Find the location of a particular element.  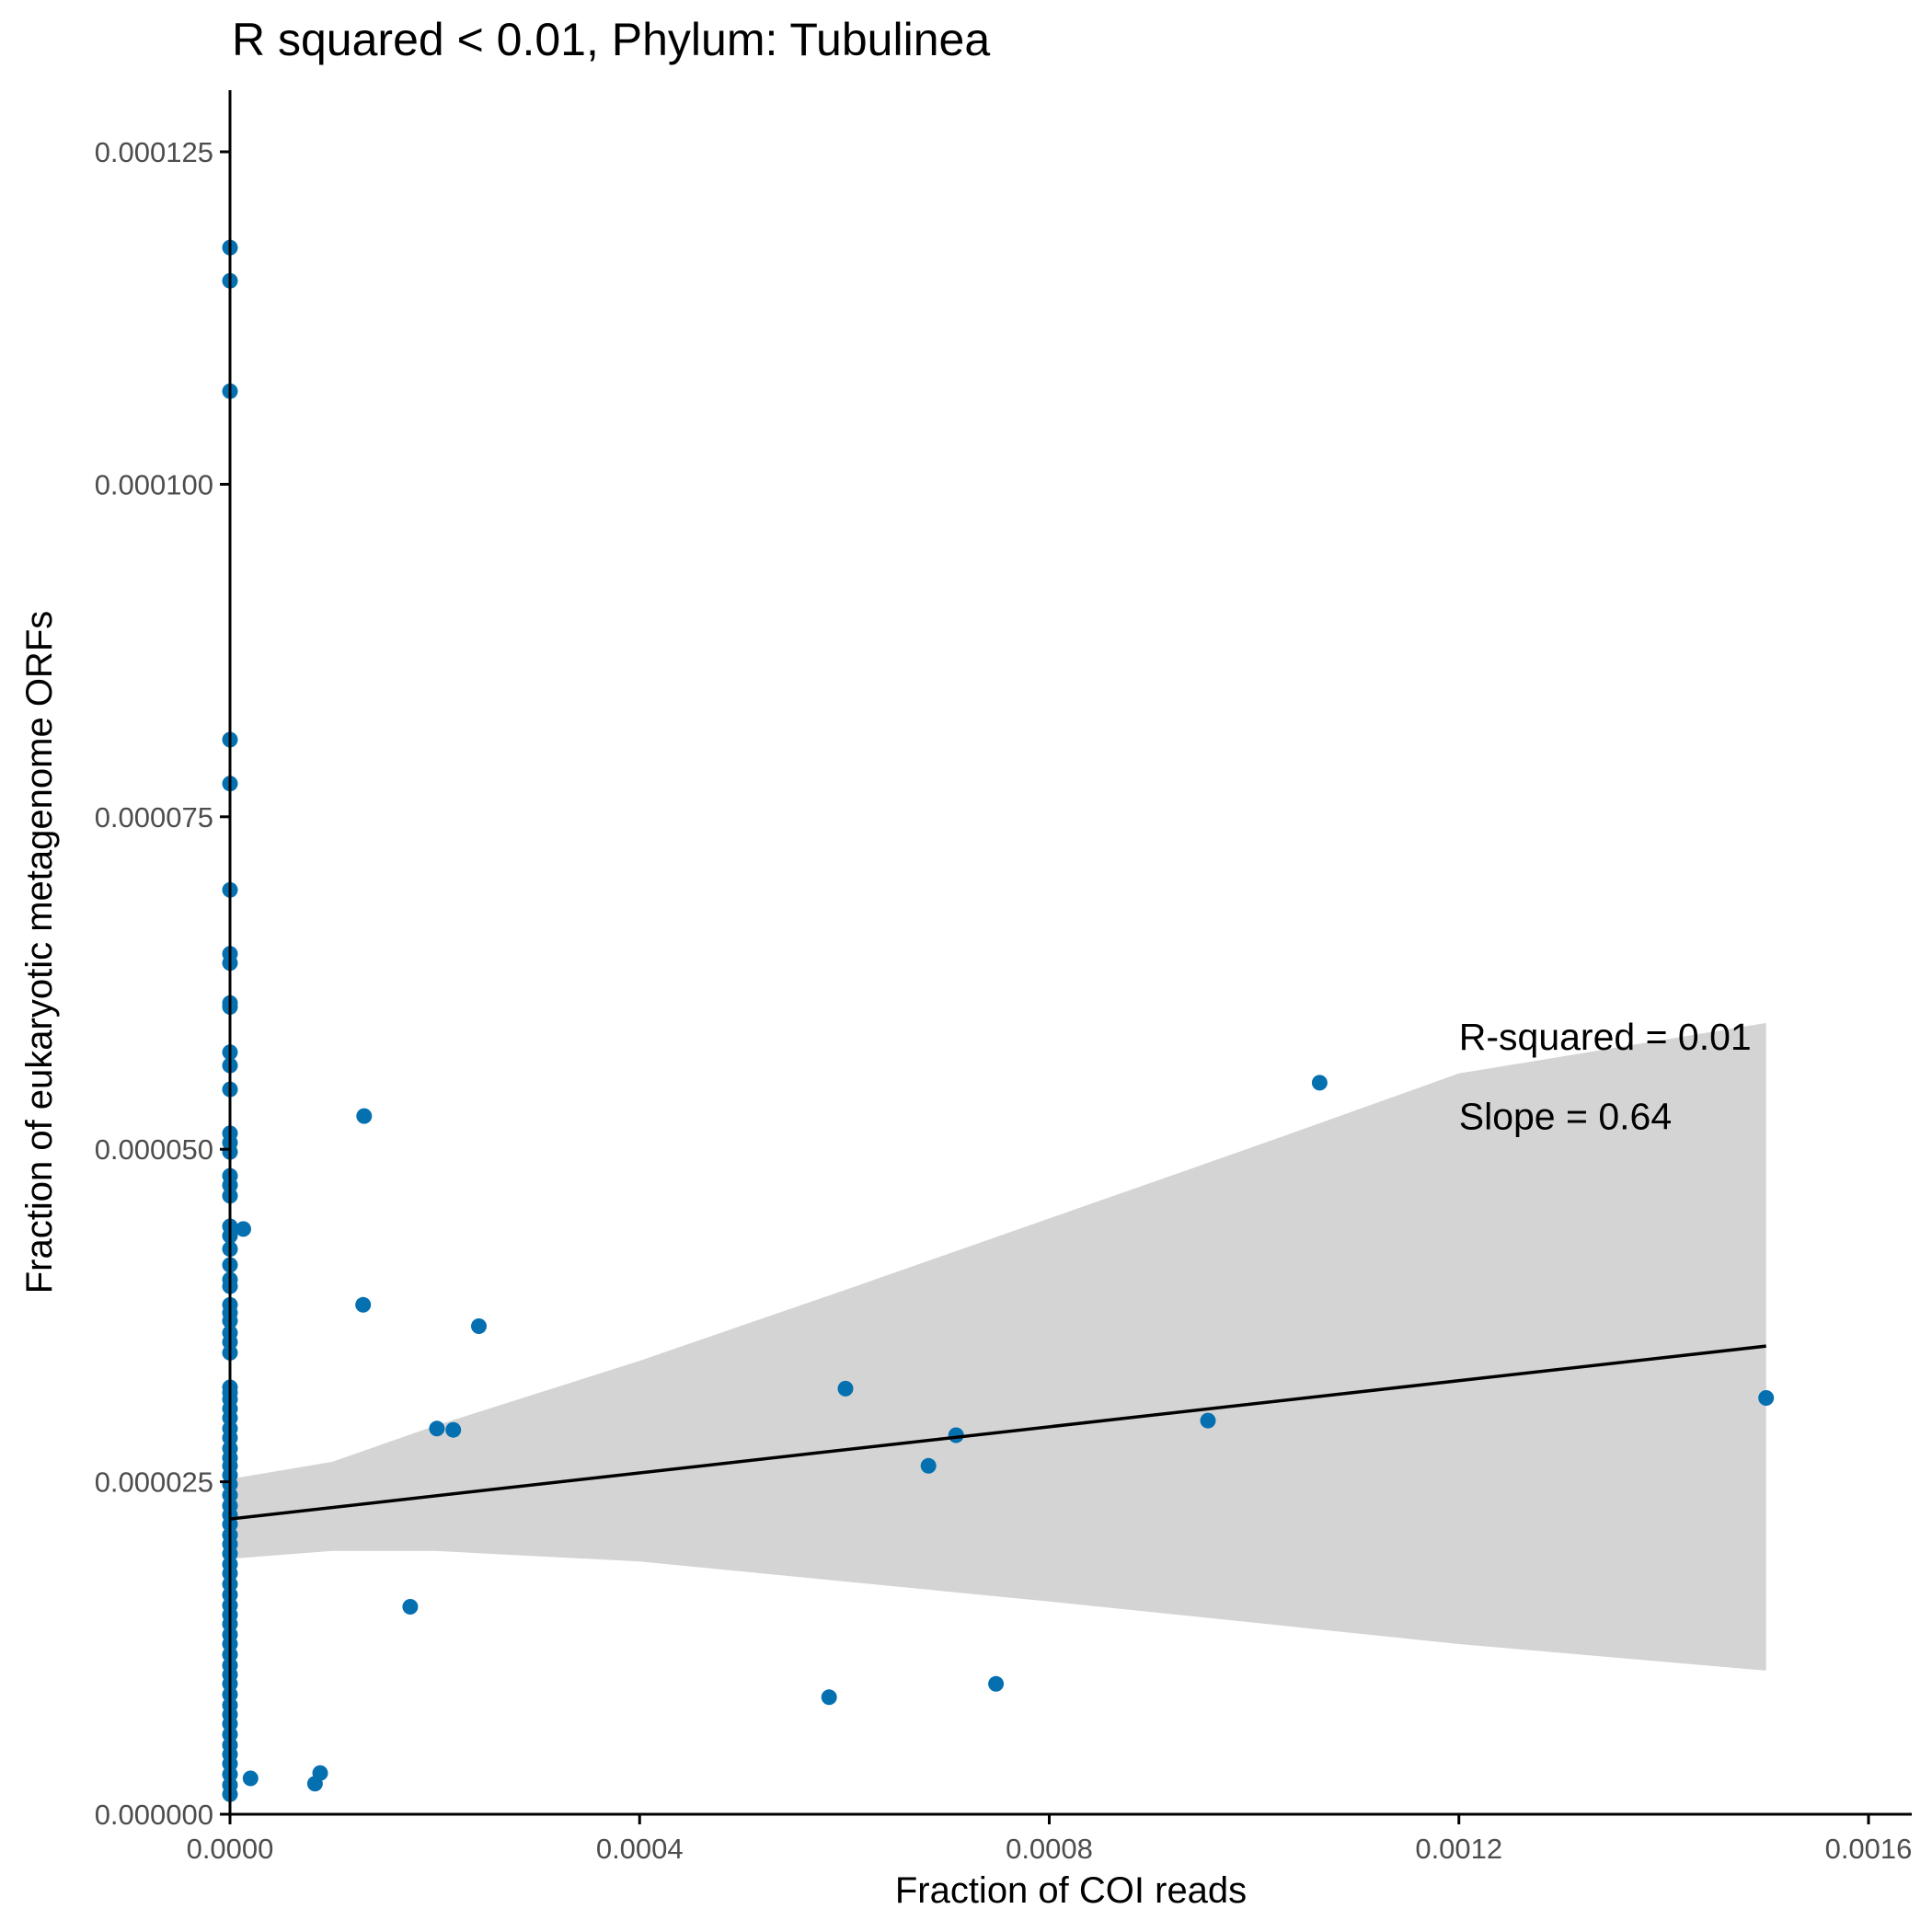

y-tick-label: 0.000125 is located at coordinates (154, 152).